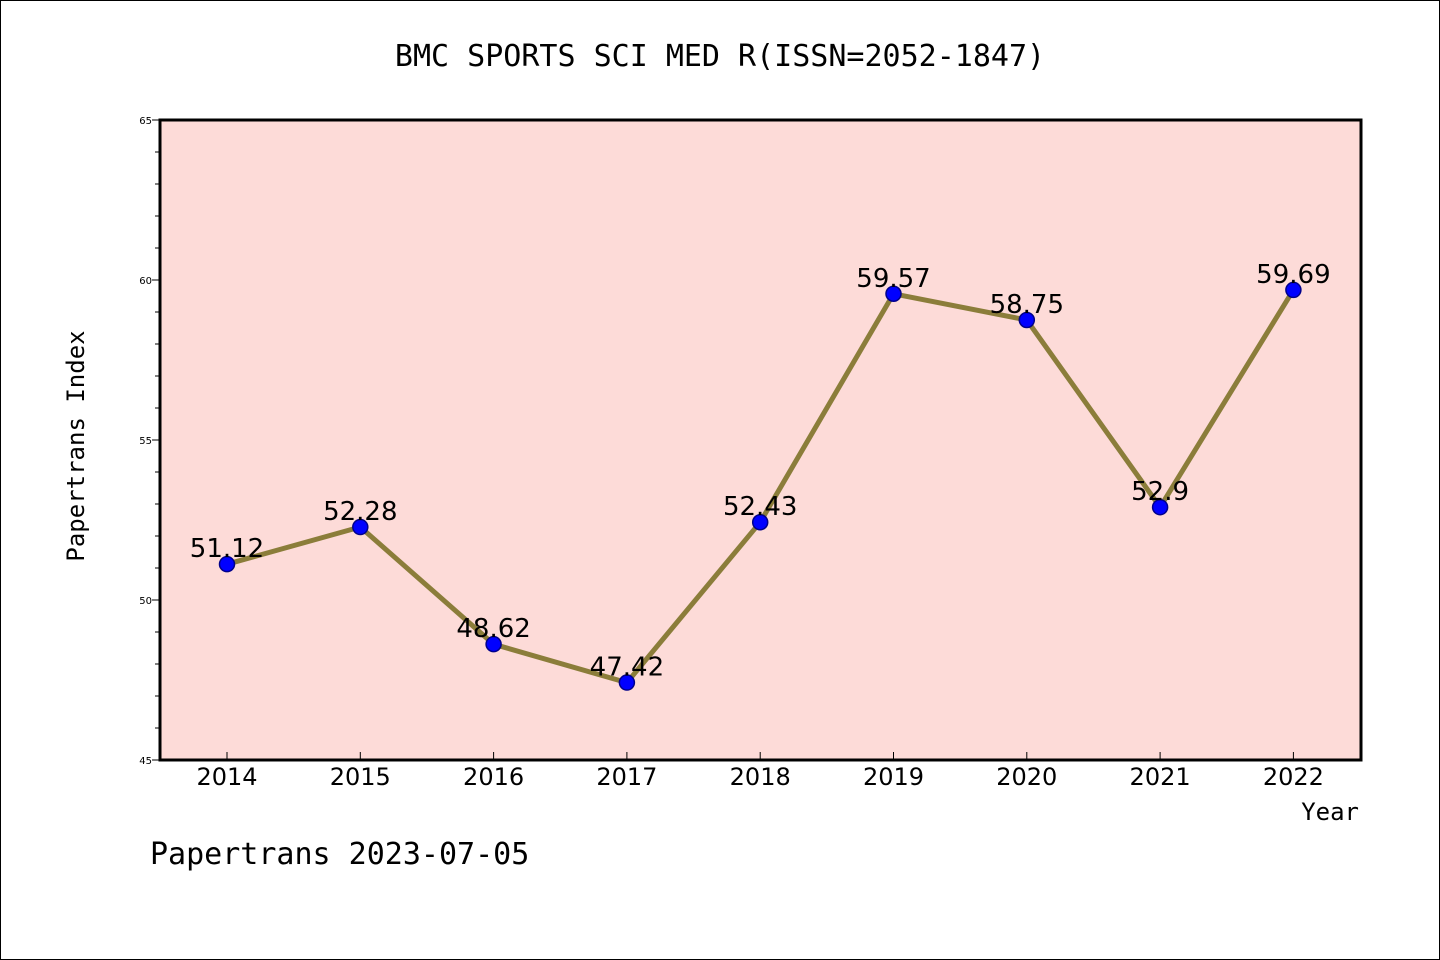 The image size is (1440, 960). I want to click on x-tick-label: 2016, so click(493, 777).